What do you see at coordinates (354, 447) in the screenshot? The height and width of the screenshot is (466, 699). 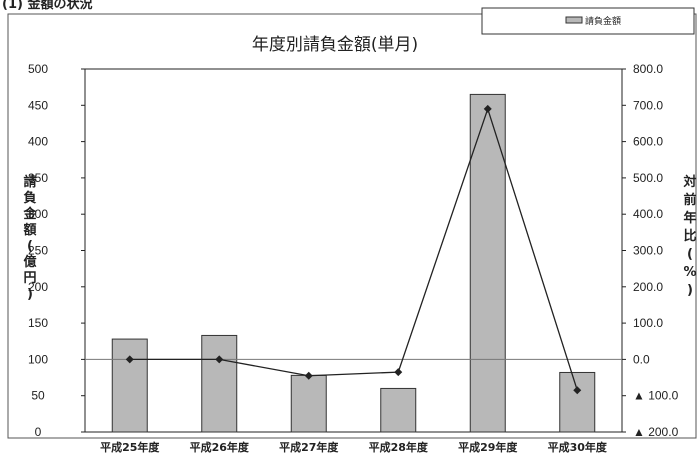 I see `category-labels: 平成25年度 平成26年度 平成27年度 平成28年度 平成29年度 平成30年度` at bounding box center [354, 447].